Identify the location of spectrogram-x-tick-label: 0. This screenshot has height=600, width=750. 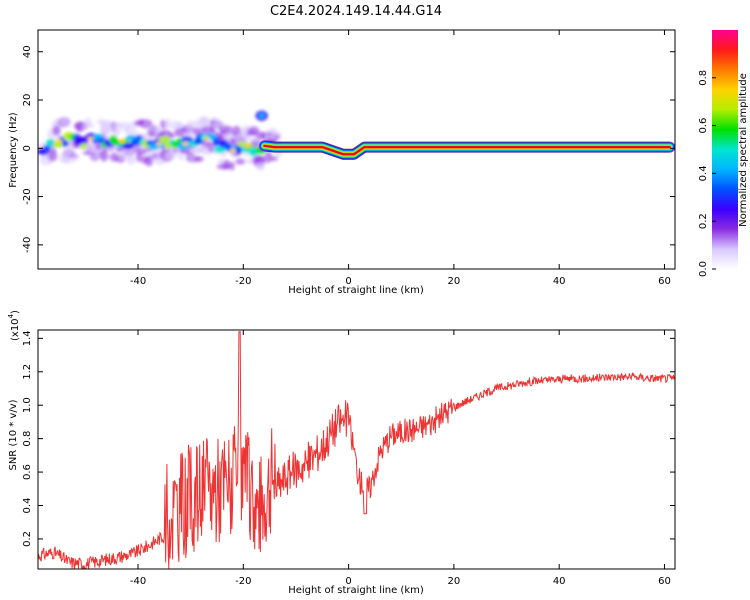
(348, 281).